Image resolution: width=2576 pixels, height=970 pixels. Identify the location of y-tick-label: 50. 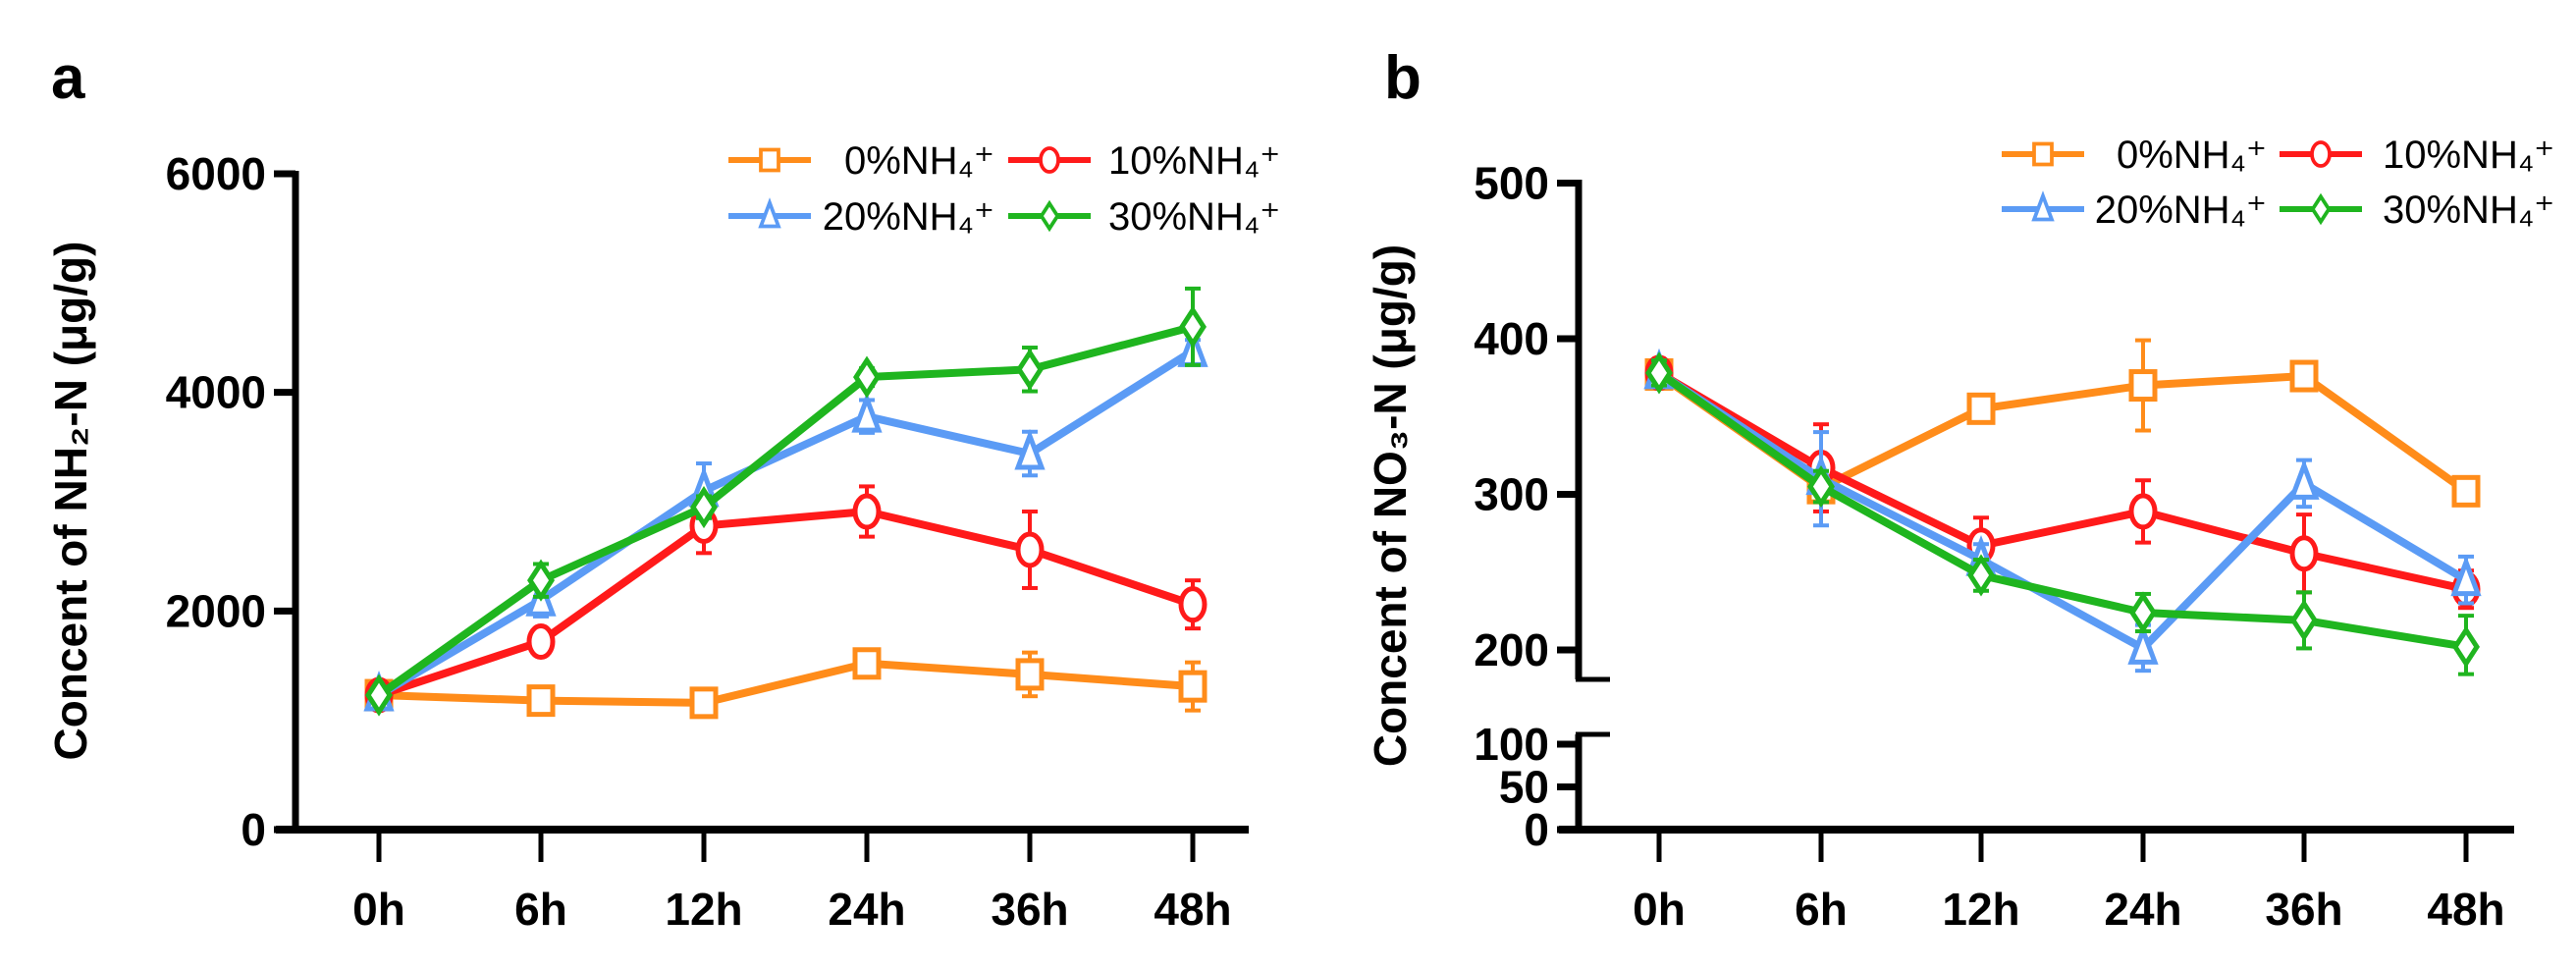
(1524, 787).